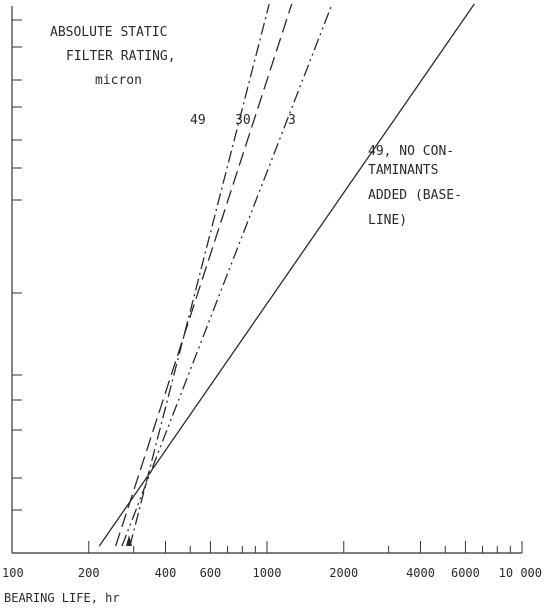  What do you see at coordinates (118, 80) in the screenshot?
I see `legend-title-line-3: micron` at bounding box center [118, 80].